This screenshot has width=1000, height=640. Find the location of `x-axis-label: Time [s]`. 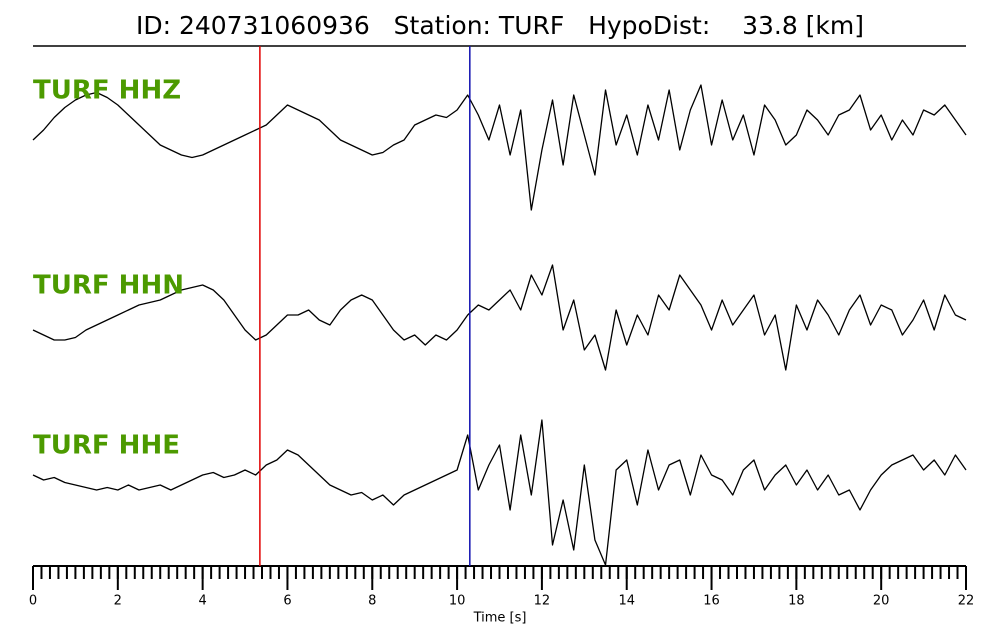

x-axis-label: Time [s] is located at coordinates (500, 618).